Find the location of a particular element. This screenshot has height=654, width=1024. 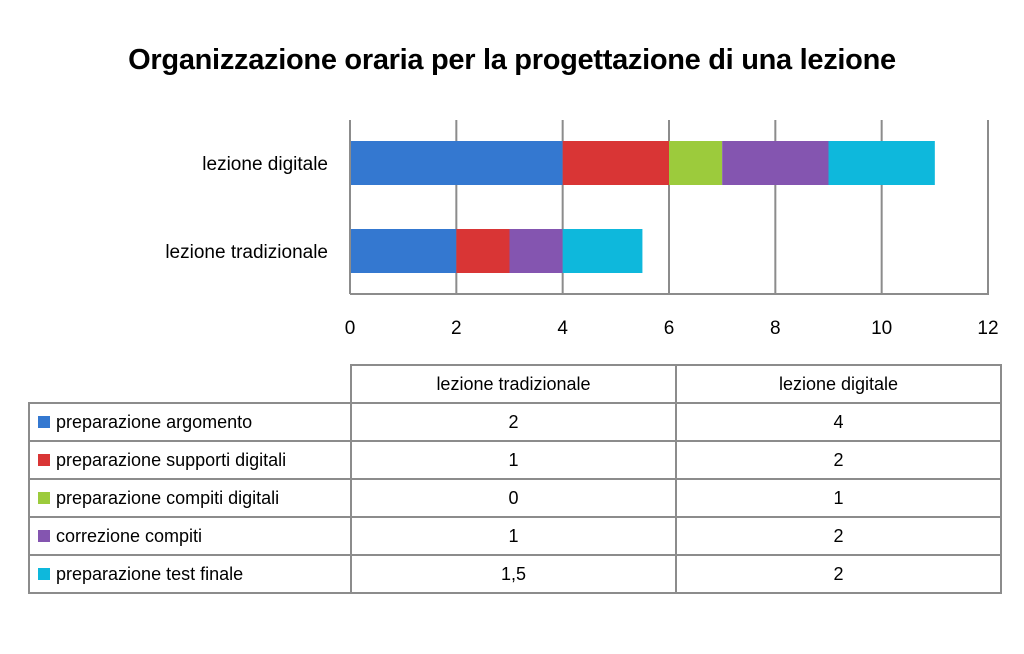

x-tick-label: 10 is located at coordinates (881, 328).